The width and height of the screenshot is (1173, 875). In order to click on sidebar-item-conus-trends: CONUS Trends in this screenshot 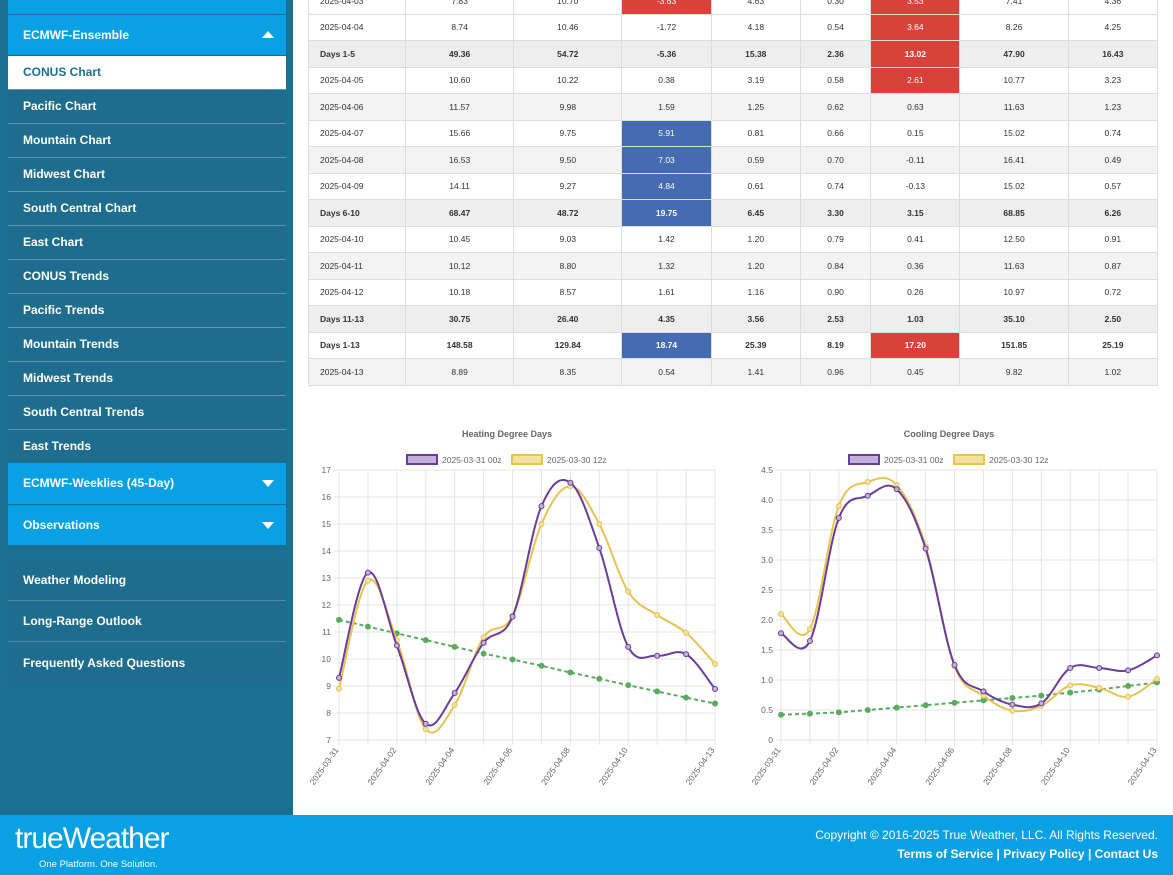, I will do `click(147, 277)`.